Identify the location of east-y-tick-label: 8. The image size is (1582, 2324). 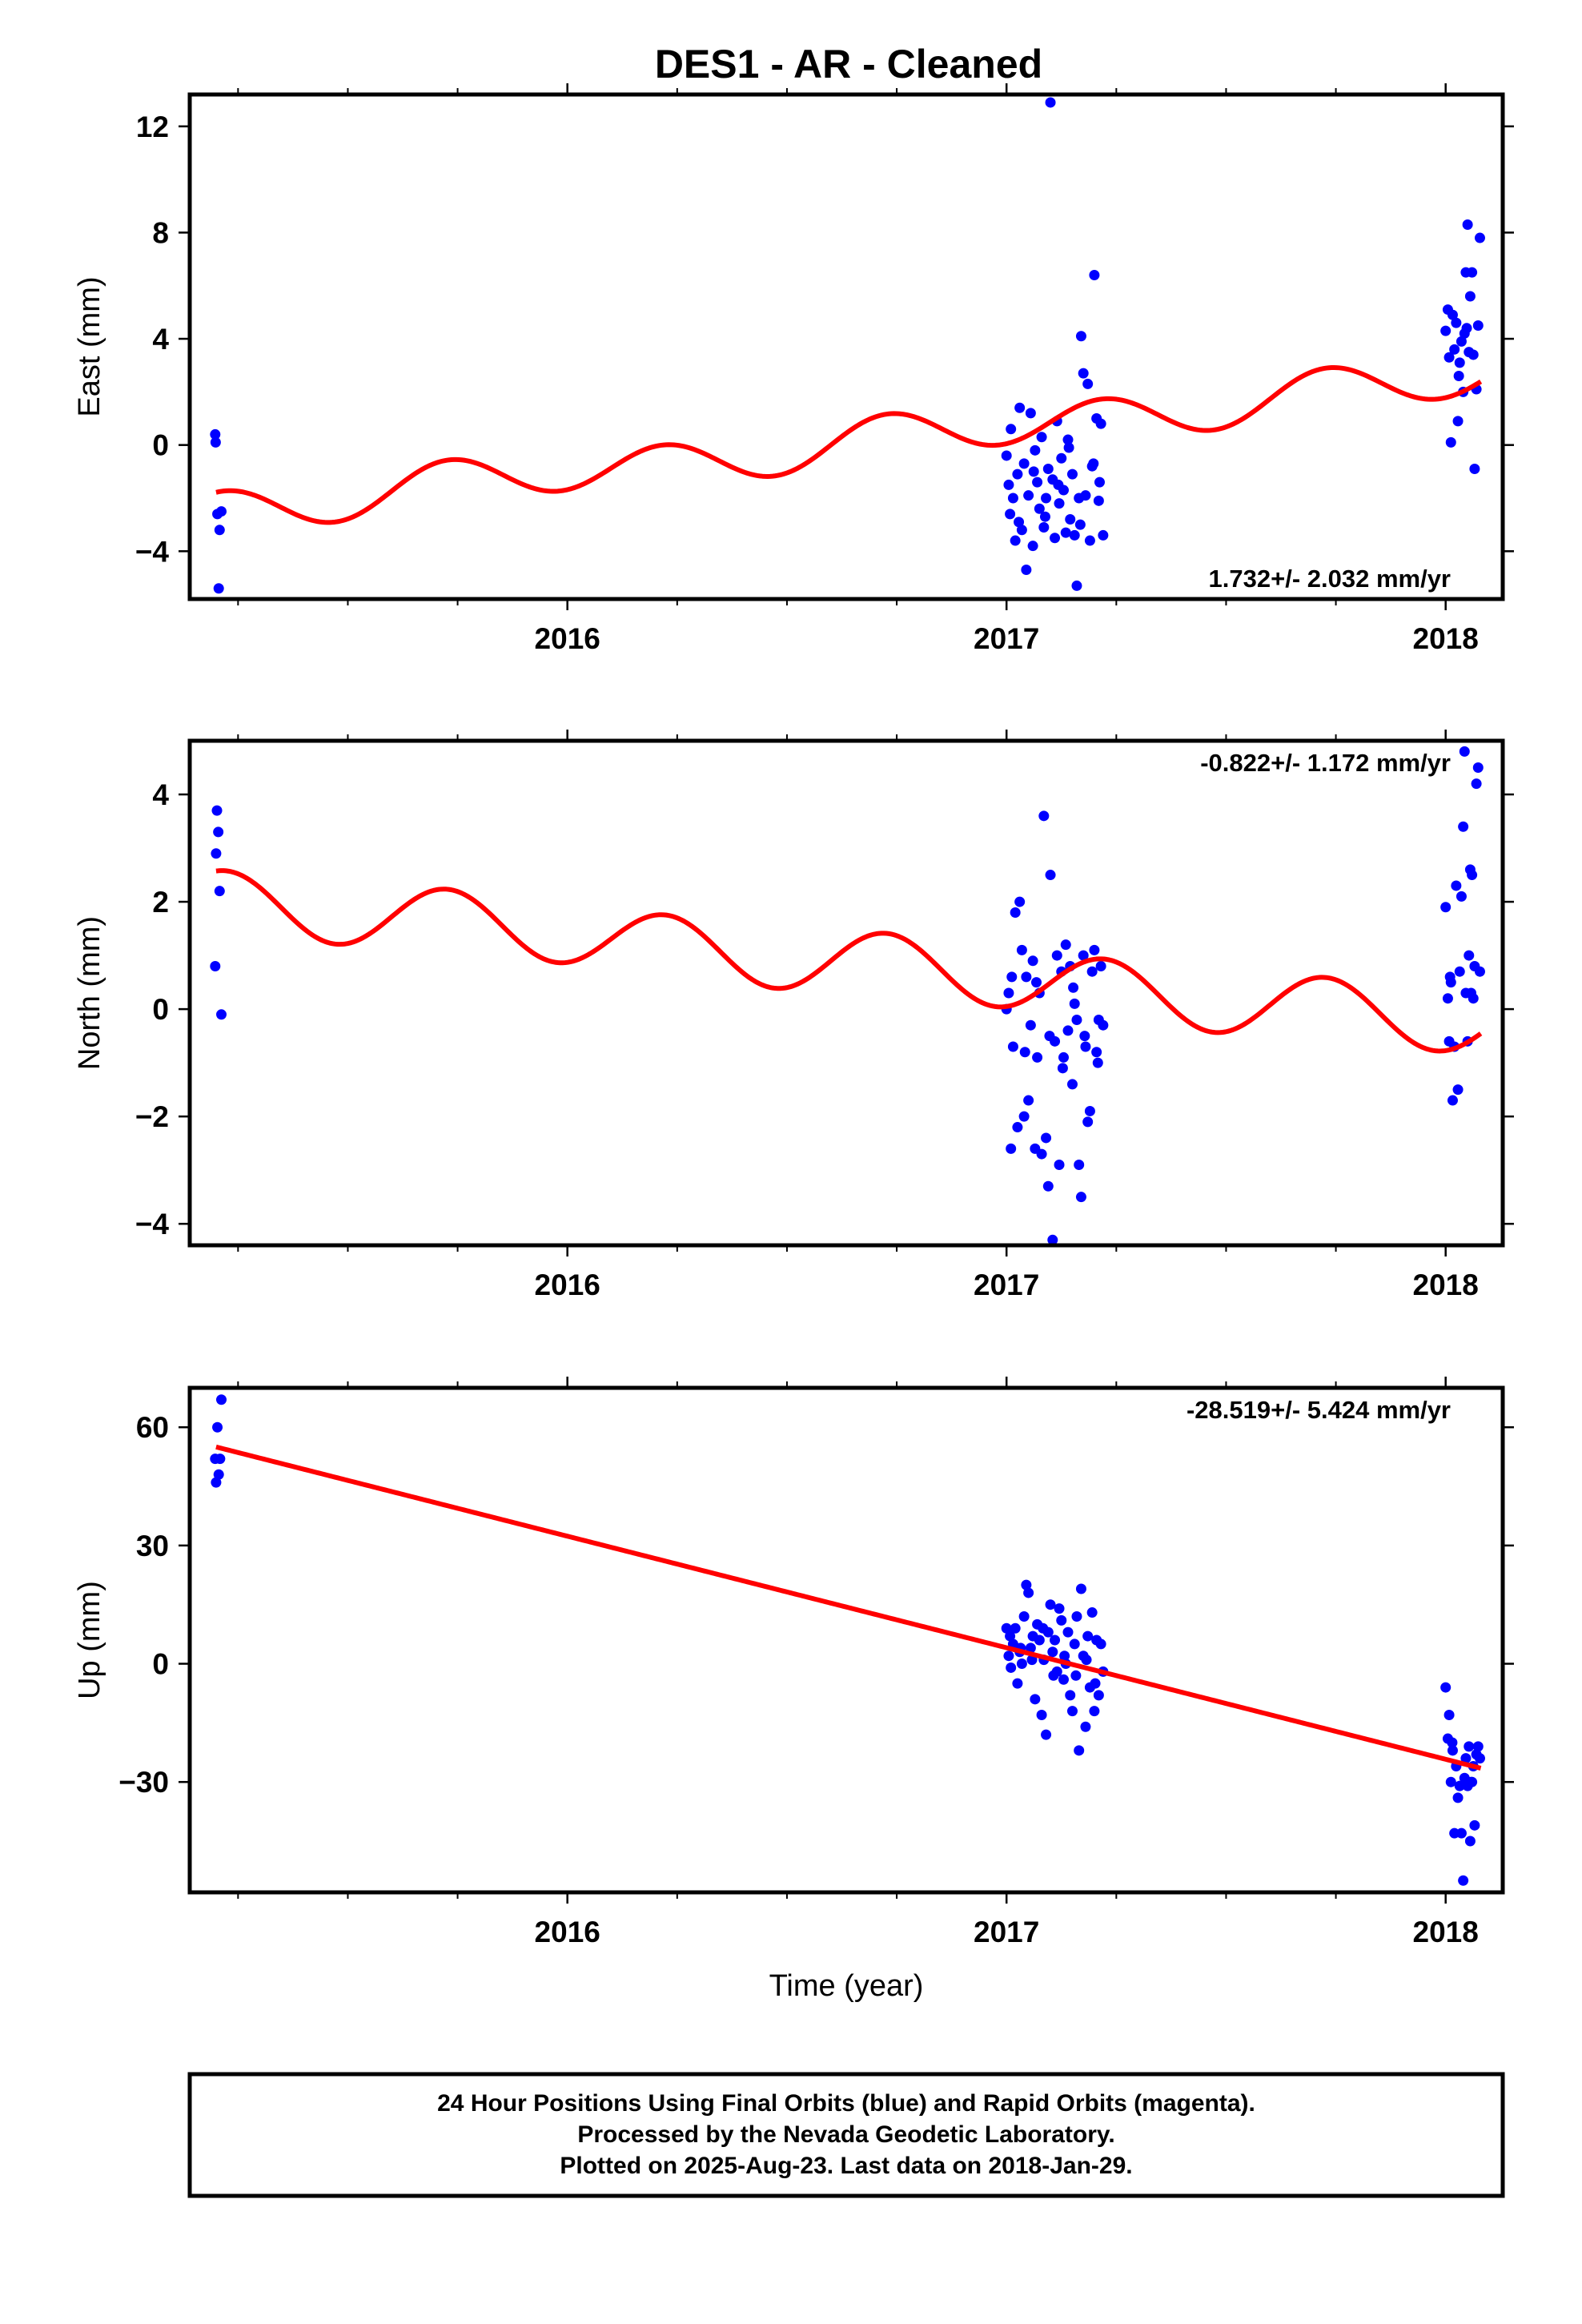
(161, 232).